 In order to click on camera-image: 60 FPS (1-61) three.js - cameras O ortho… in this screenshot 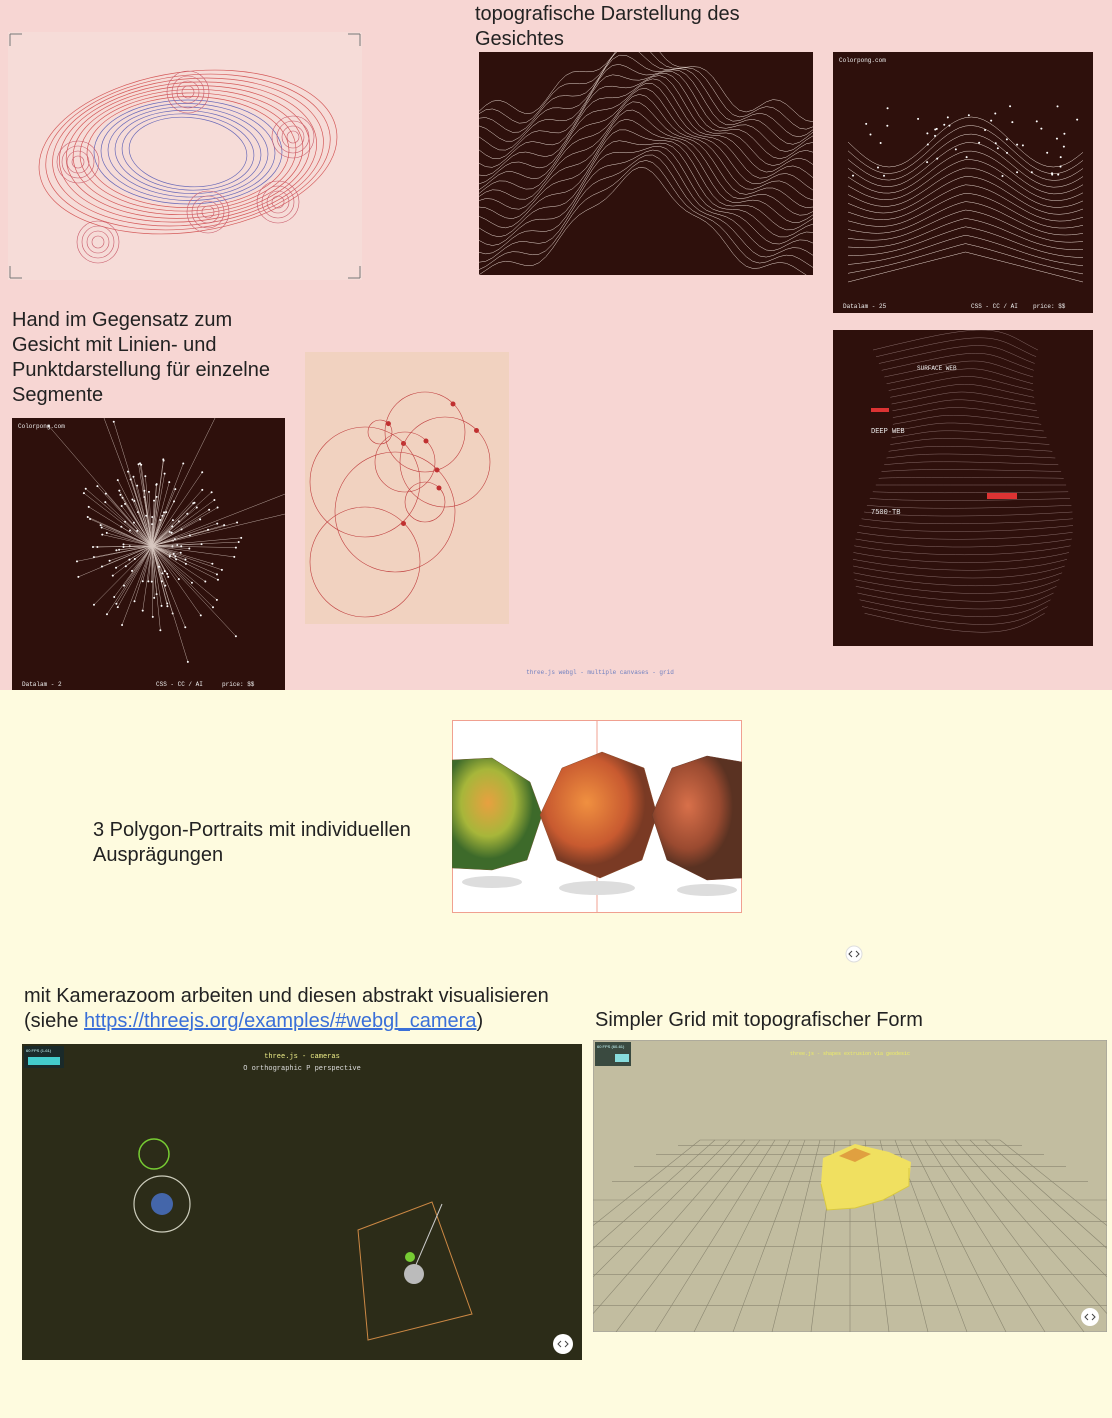, I will do `click(302, 1202)`.